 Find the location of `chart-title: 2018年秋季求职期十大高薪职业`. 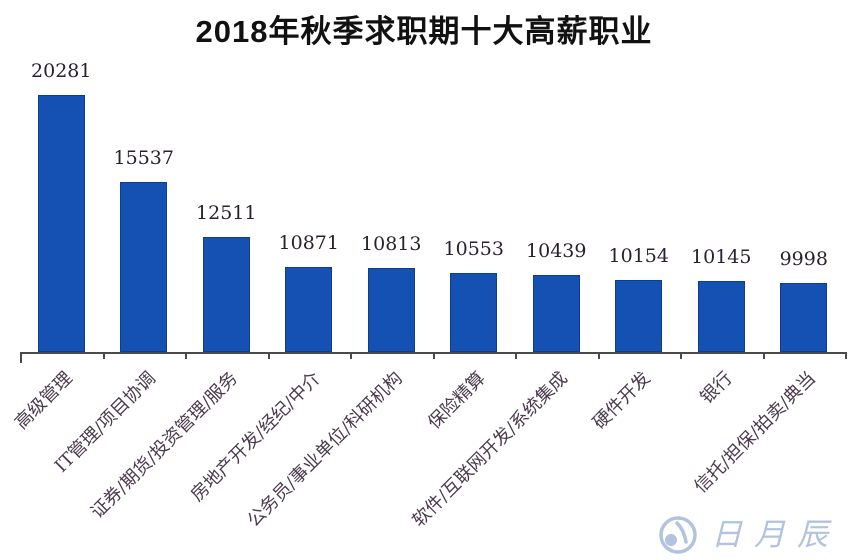

chart-title: 2018年秋季求职期十大高薪职业 is located at coordinates (424, 31).